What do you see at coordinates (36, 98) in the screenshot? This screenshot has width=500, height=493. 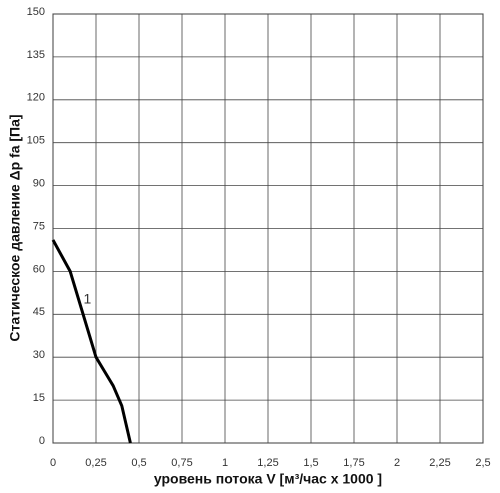 I see `y-tick-label: 120` at bounding box center [36, 98].